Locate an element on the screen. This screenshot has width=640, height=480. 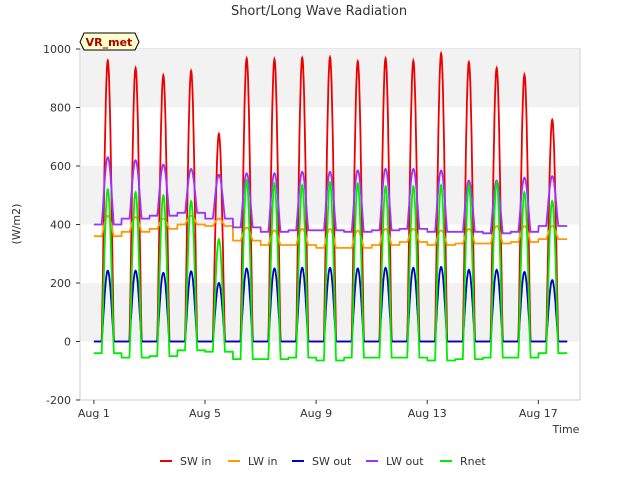
x-tick-label: Aug 9 is located at coordinates (316, 413).